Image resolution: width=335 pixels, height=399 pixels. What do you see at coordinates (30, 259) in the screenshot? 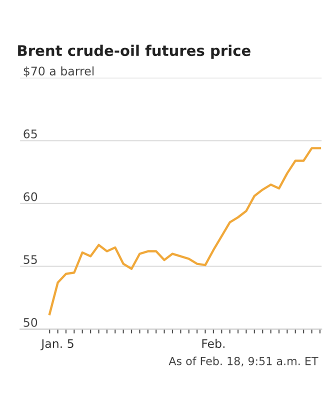
I see `y-tick-label: 55` at bounding box center [30, 259].